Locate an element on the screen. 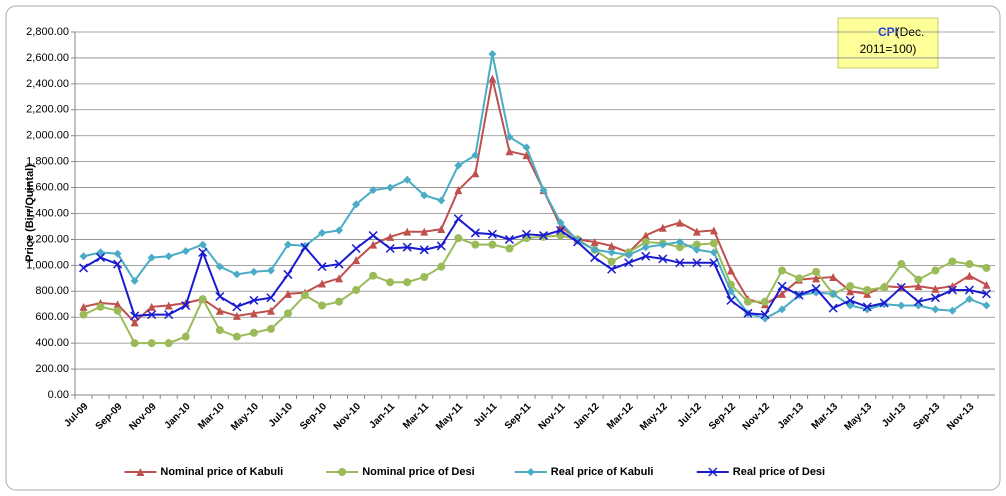 The image size is (1006, 496). y-tick-label: 1,000.00 is located at coordinates (47, 265).